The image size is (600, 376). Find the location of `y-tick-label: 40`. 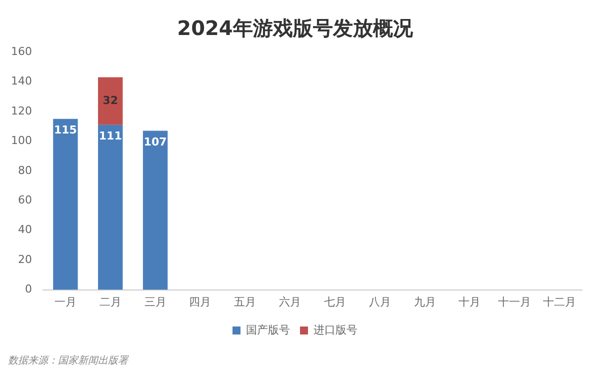

y-tick-label: 40 is located at coordinates (25, 229).